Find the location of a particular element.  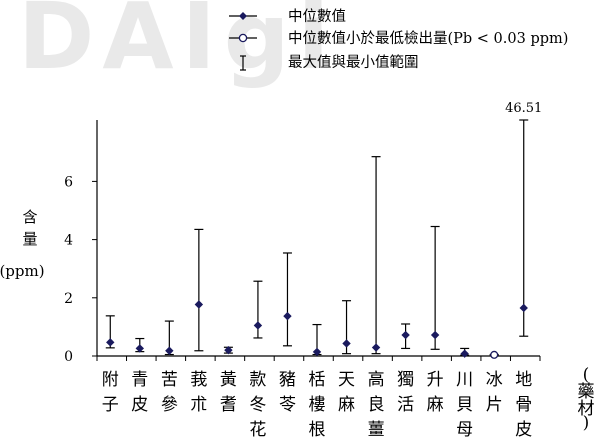

category-label-char: 耆 is located at coordinates (228, 405).